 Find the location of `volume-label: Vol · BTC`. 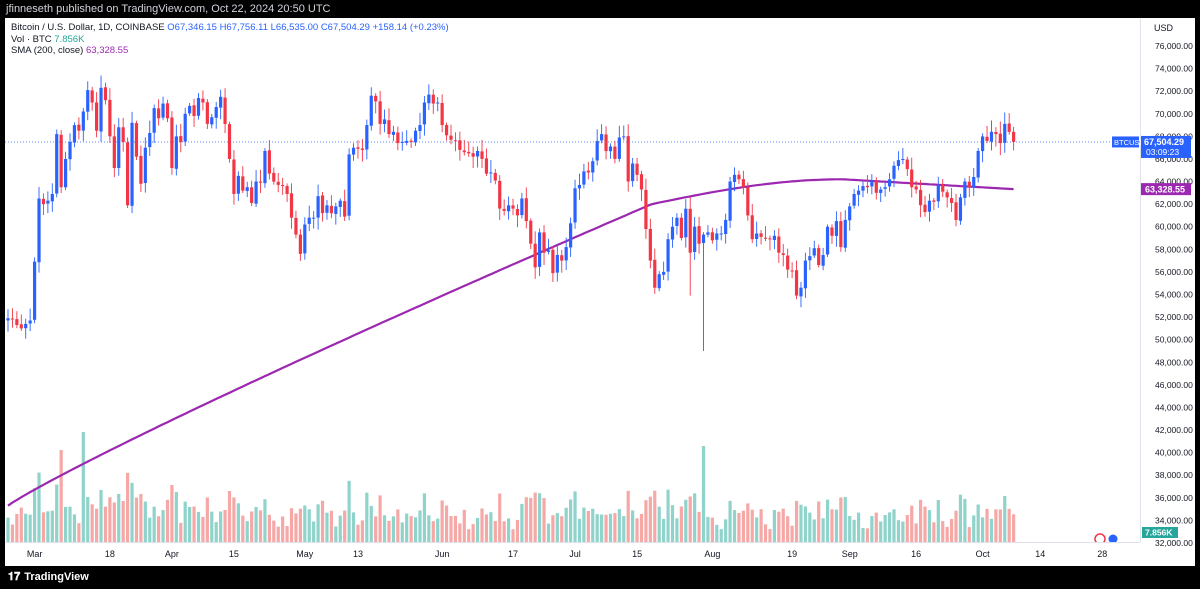

volume-label: Vol · BTC is located at coordinates (31, 39).